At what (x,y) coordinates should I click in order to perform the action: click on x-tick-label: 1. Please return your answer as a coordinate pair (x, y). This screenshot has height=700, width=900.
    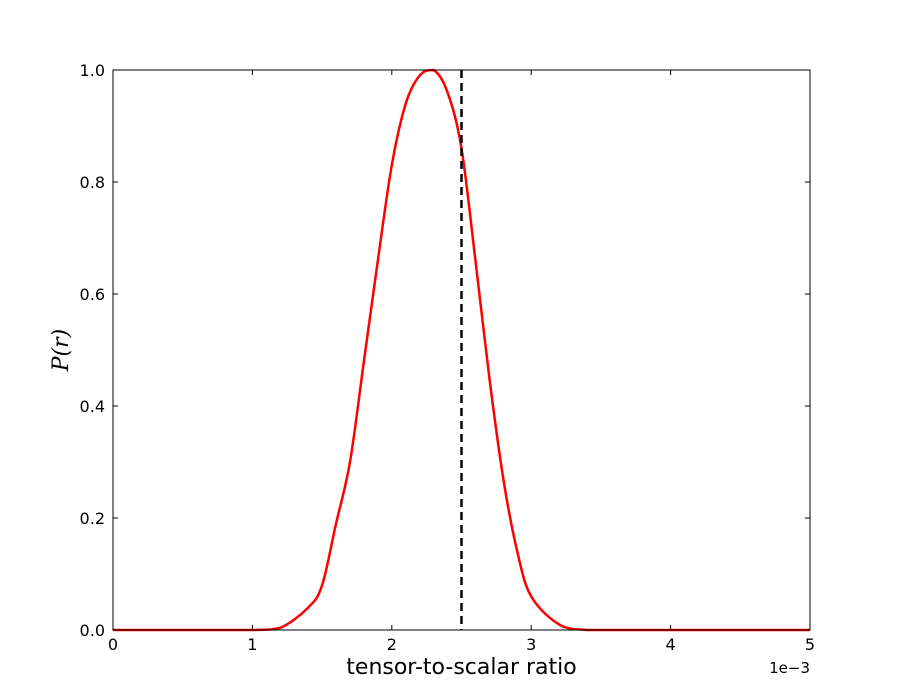
    Looking at the image, I should click on (252, 644).